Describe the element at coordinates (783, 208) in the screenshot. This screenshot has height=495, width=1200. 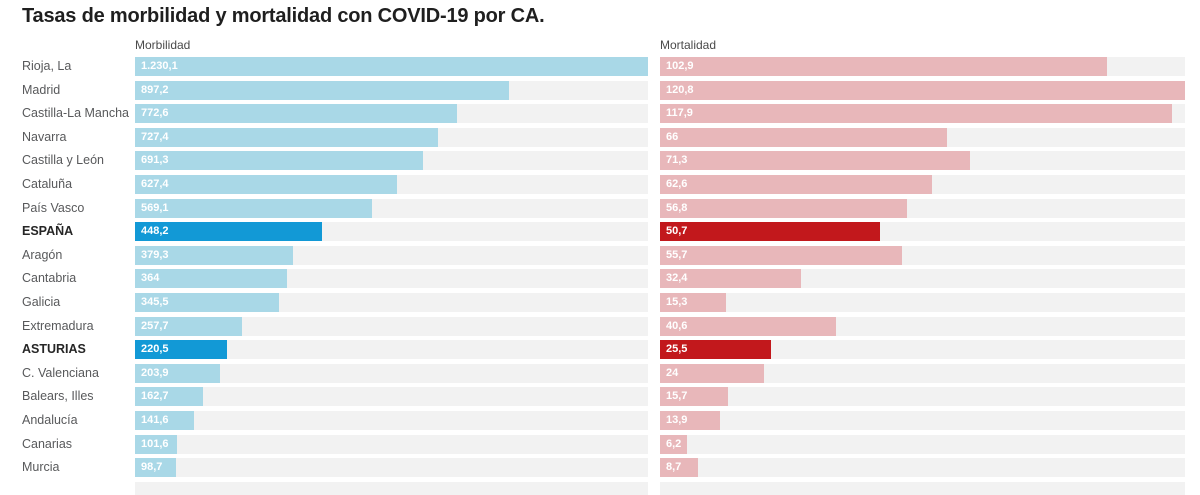
I see `mortality-bar: 56,8` at that location.